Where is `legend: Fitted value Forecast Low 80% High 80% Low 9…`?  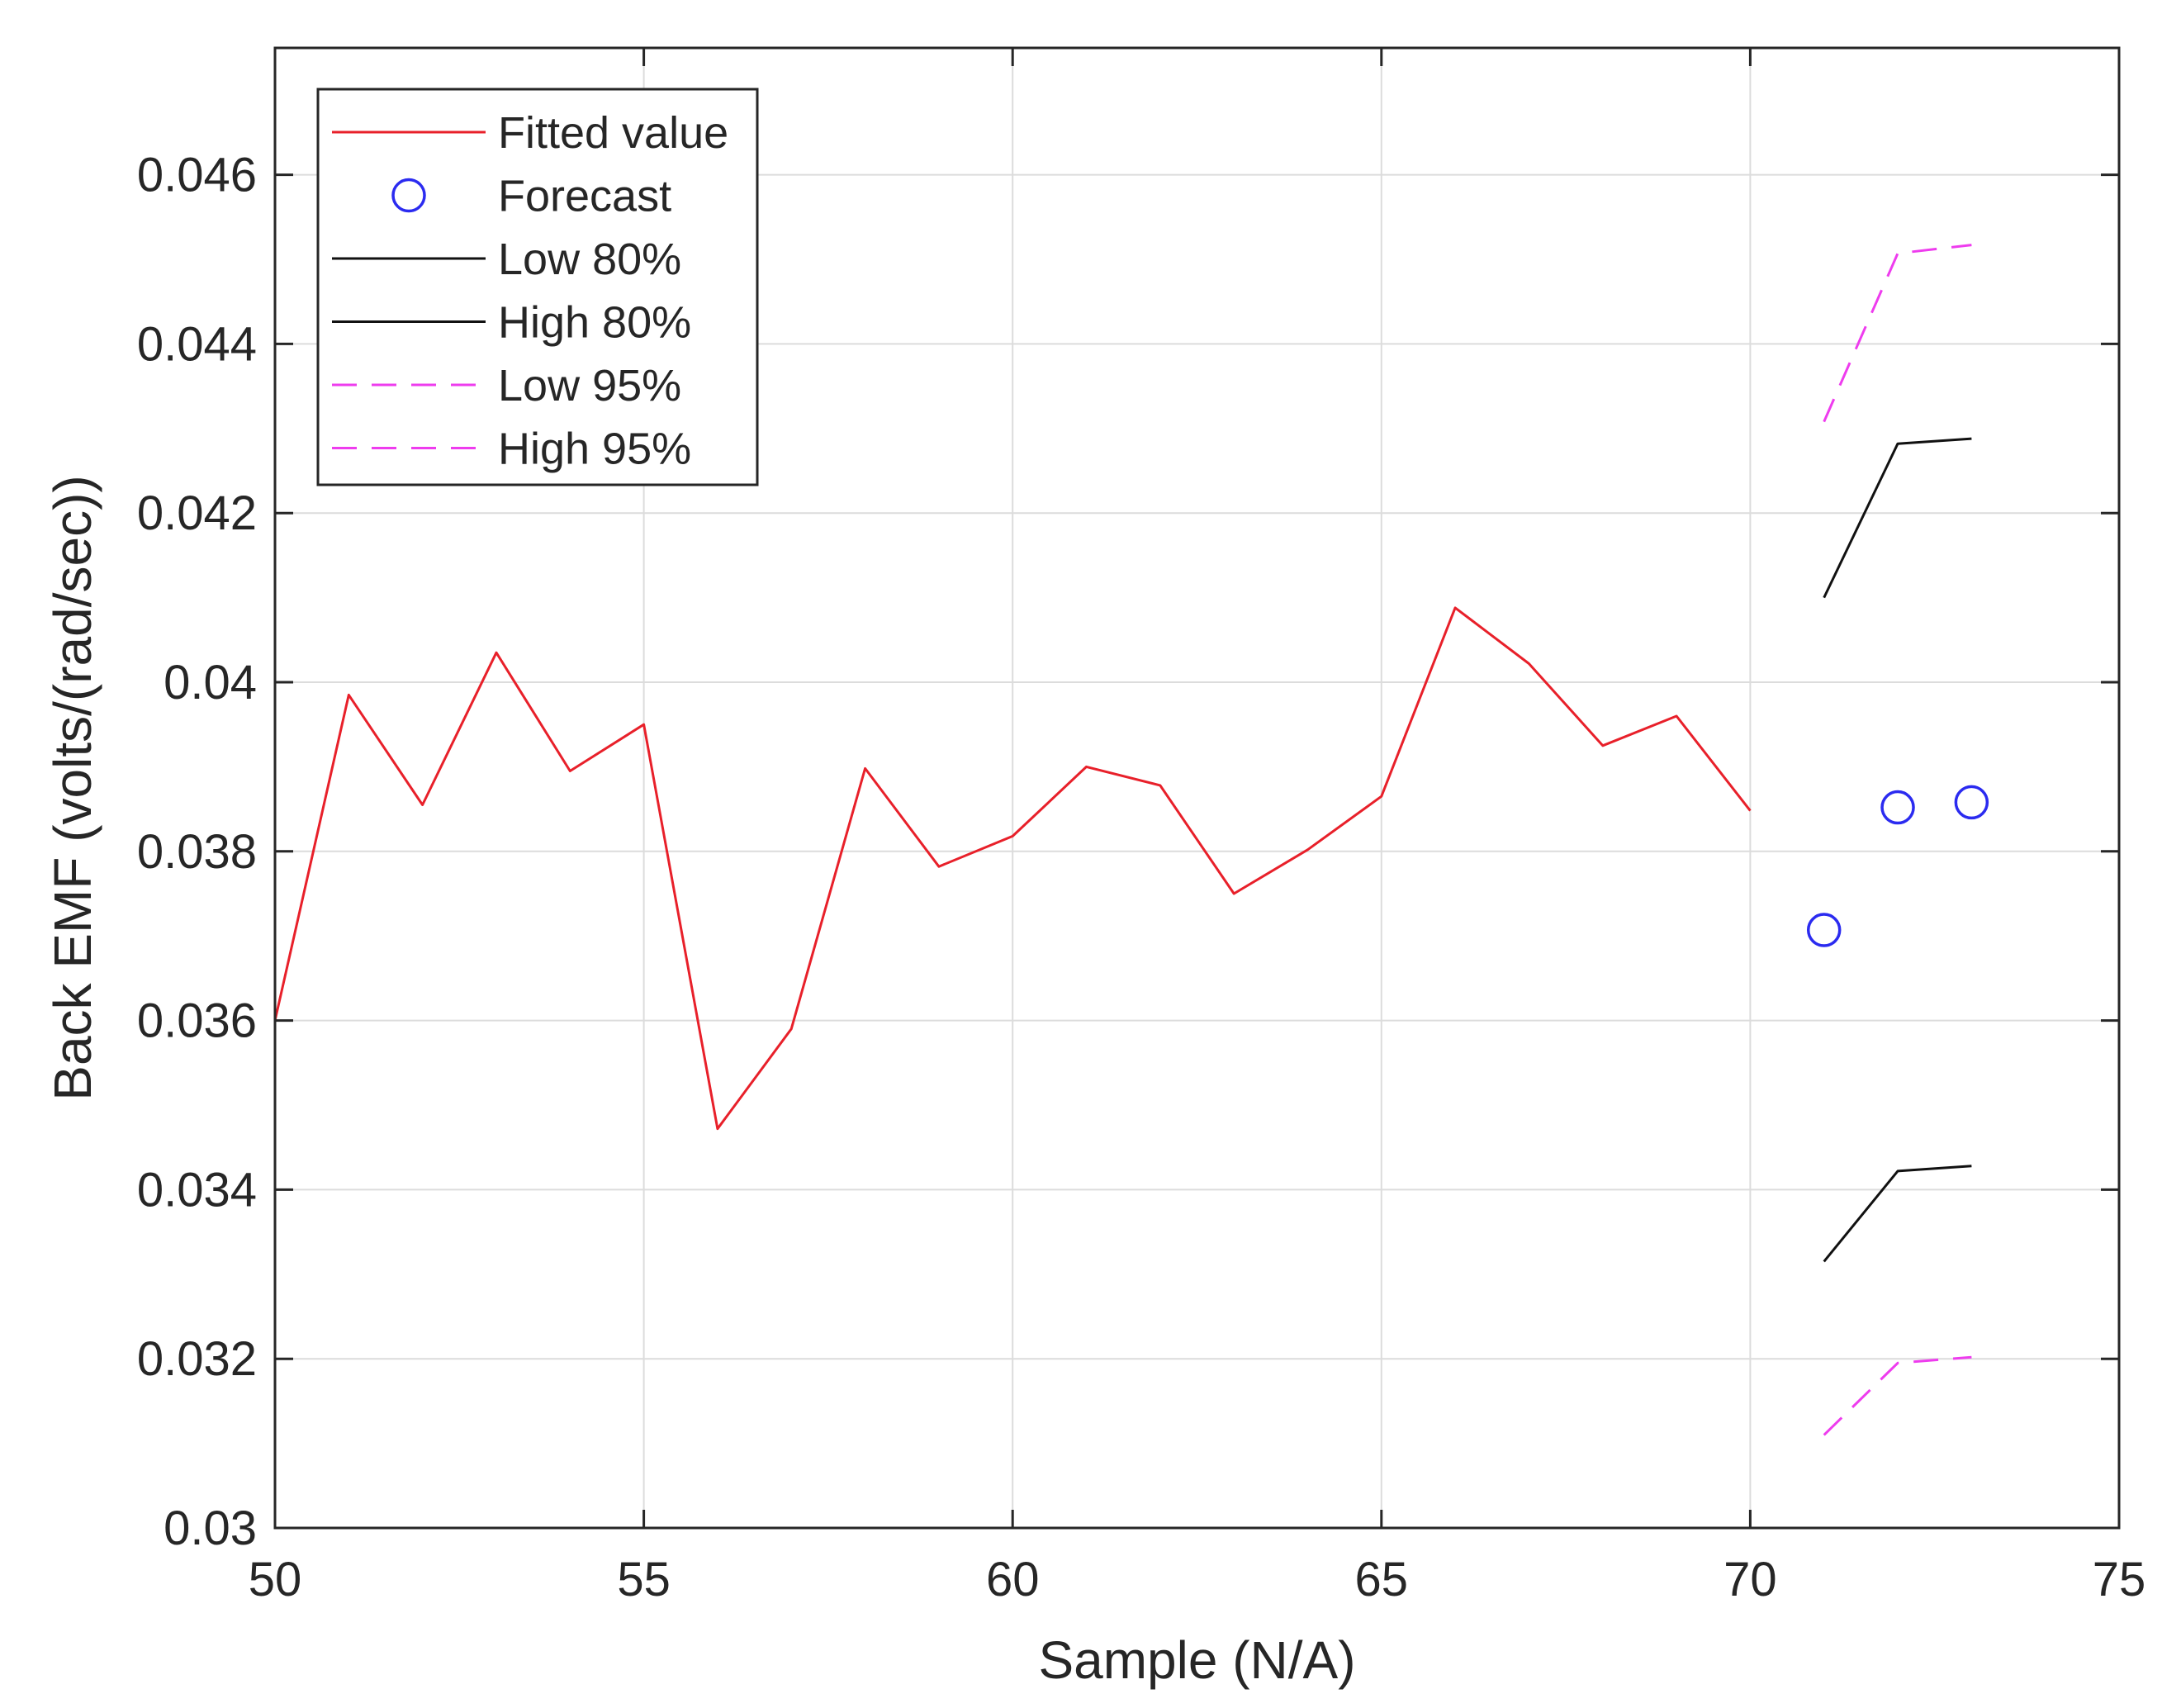
legend: Fitted value Forecast Low 80% High 80% Low 9… is located at coordinates (537, 287).